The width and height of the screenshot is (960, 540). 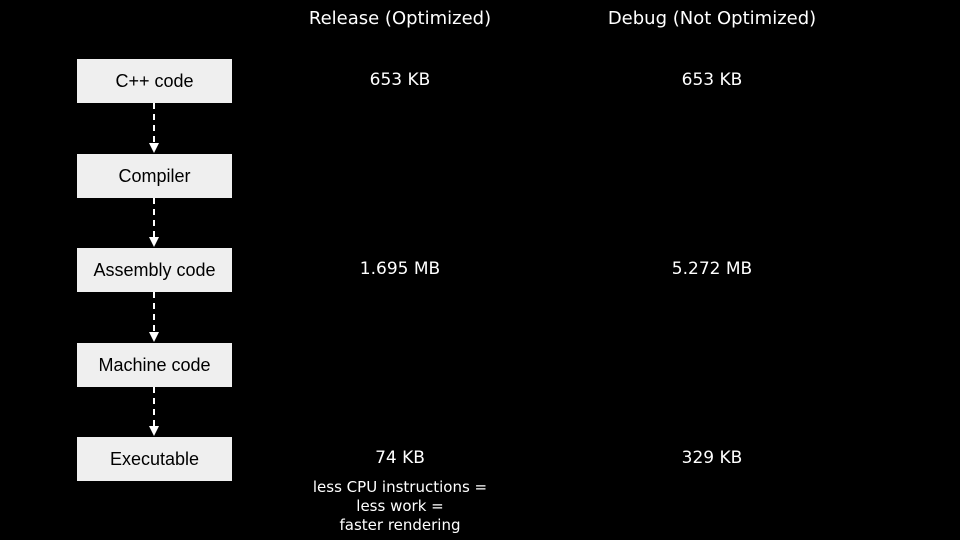 I want to click on release-size-cpp-code: 653 KB, so click(x=400, y=80).